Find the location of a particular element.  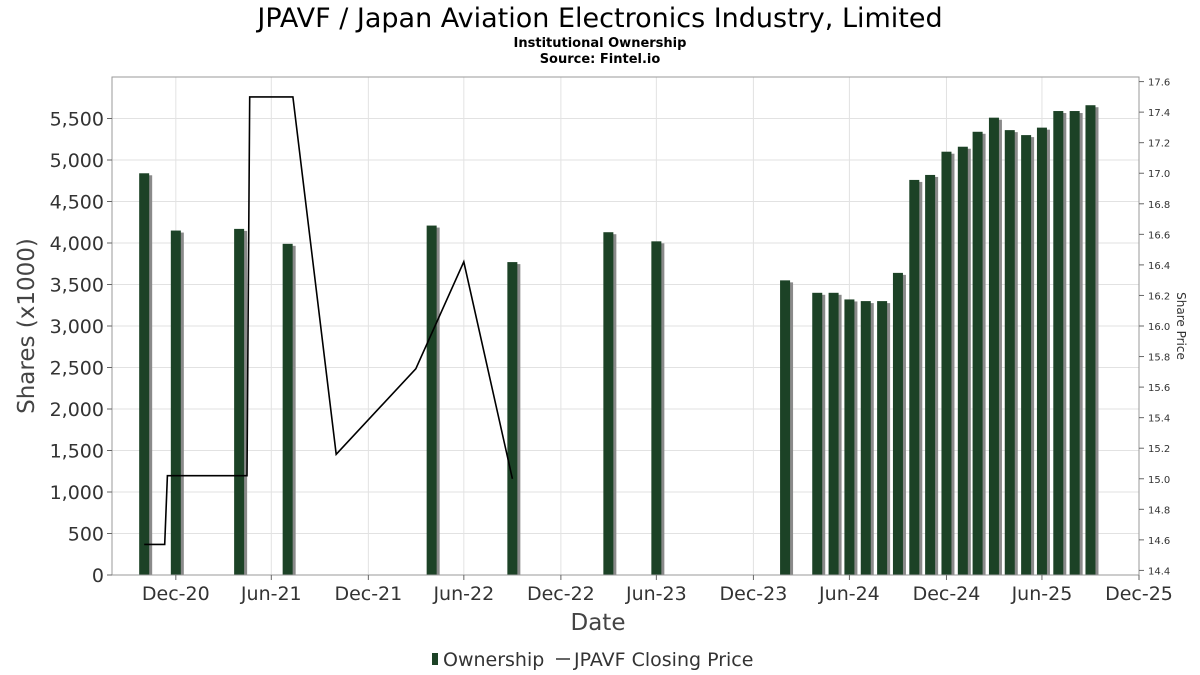

y-tick-label: 5,500 is located at coordinates (77, 120).